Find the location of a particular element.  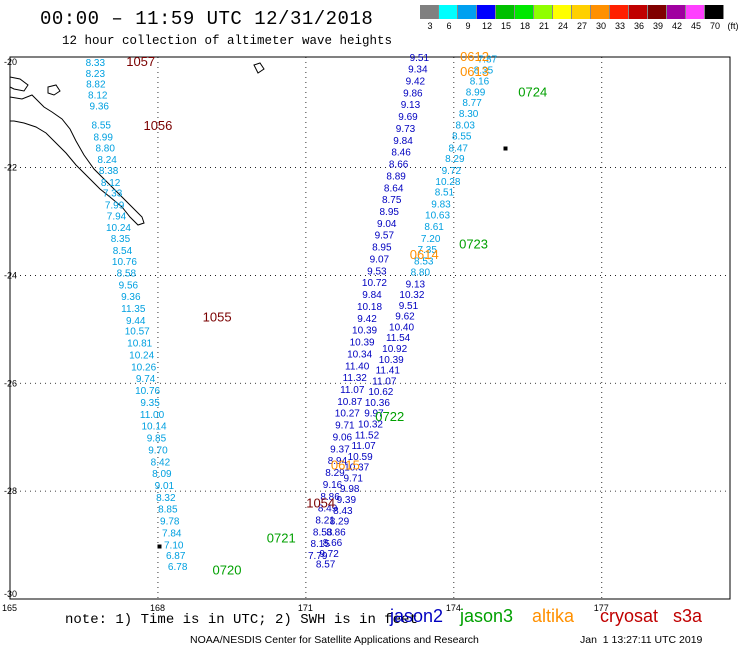

pass-time-label: 0612 is located at coordinates (474, 56).